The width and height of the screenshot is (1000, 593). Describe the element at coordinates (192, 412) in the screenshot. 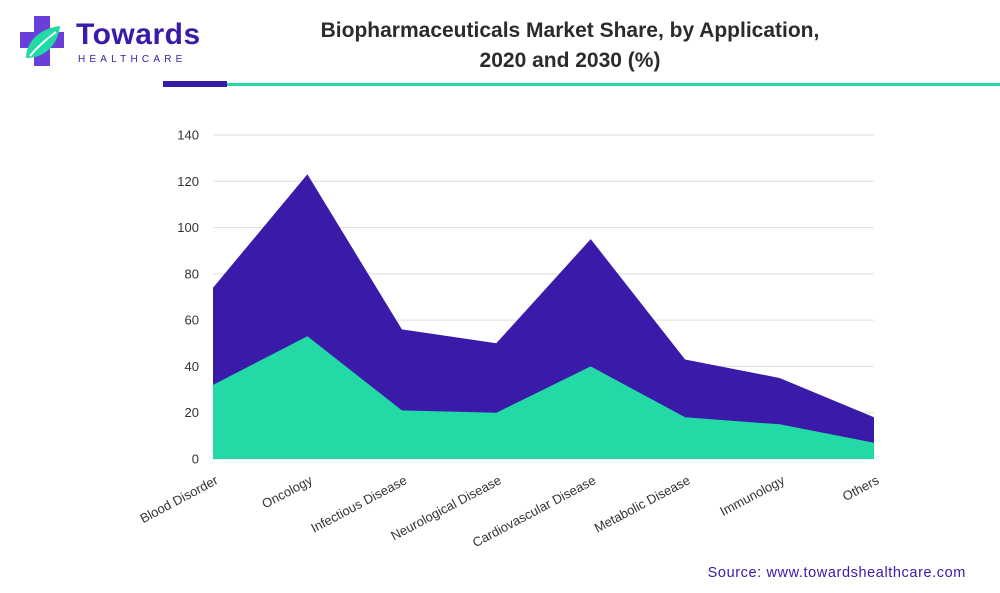

I see `y-tick-label: 20` at that location.